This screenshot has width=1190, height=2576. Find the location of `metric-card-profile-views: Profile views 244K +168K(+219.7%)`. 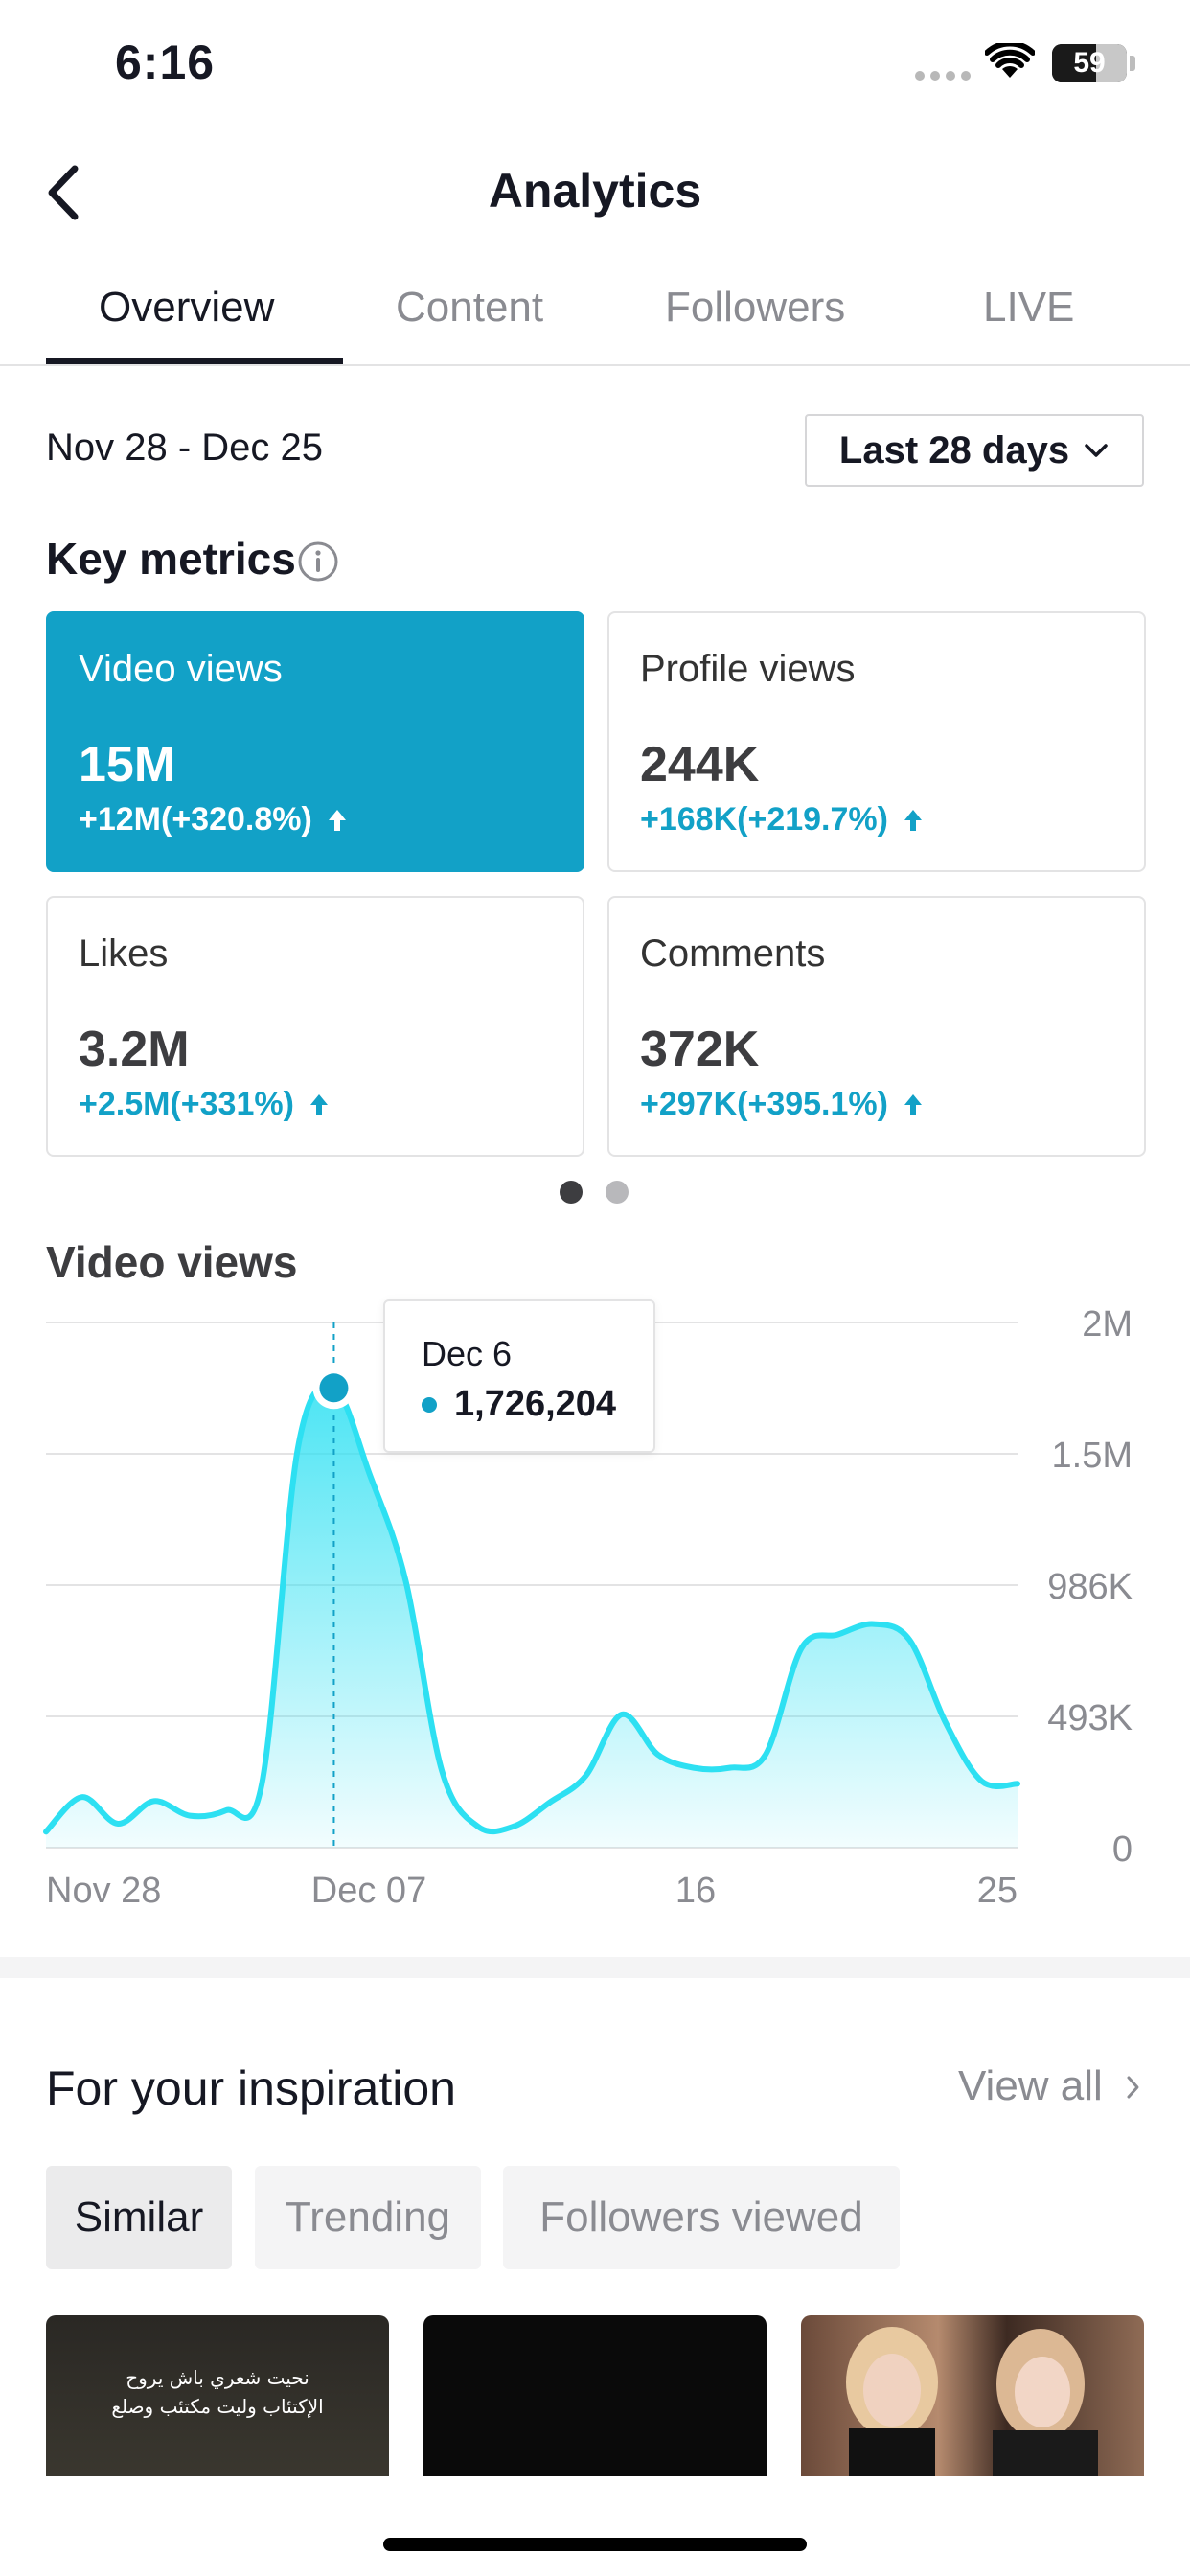

metric-card-profile-views: Profile views 244K +168K(+219.7%) is located at coordinates (876, 741).